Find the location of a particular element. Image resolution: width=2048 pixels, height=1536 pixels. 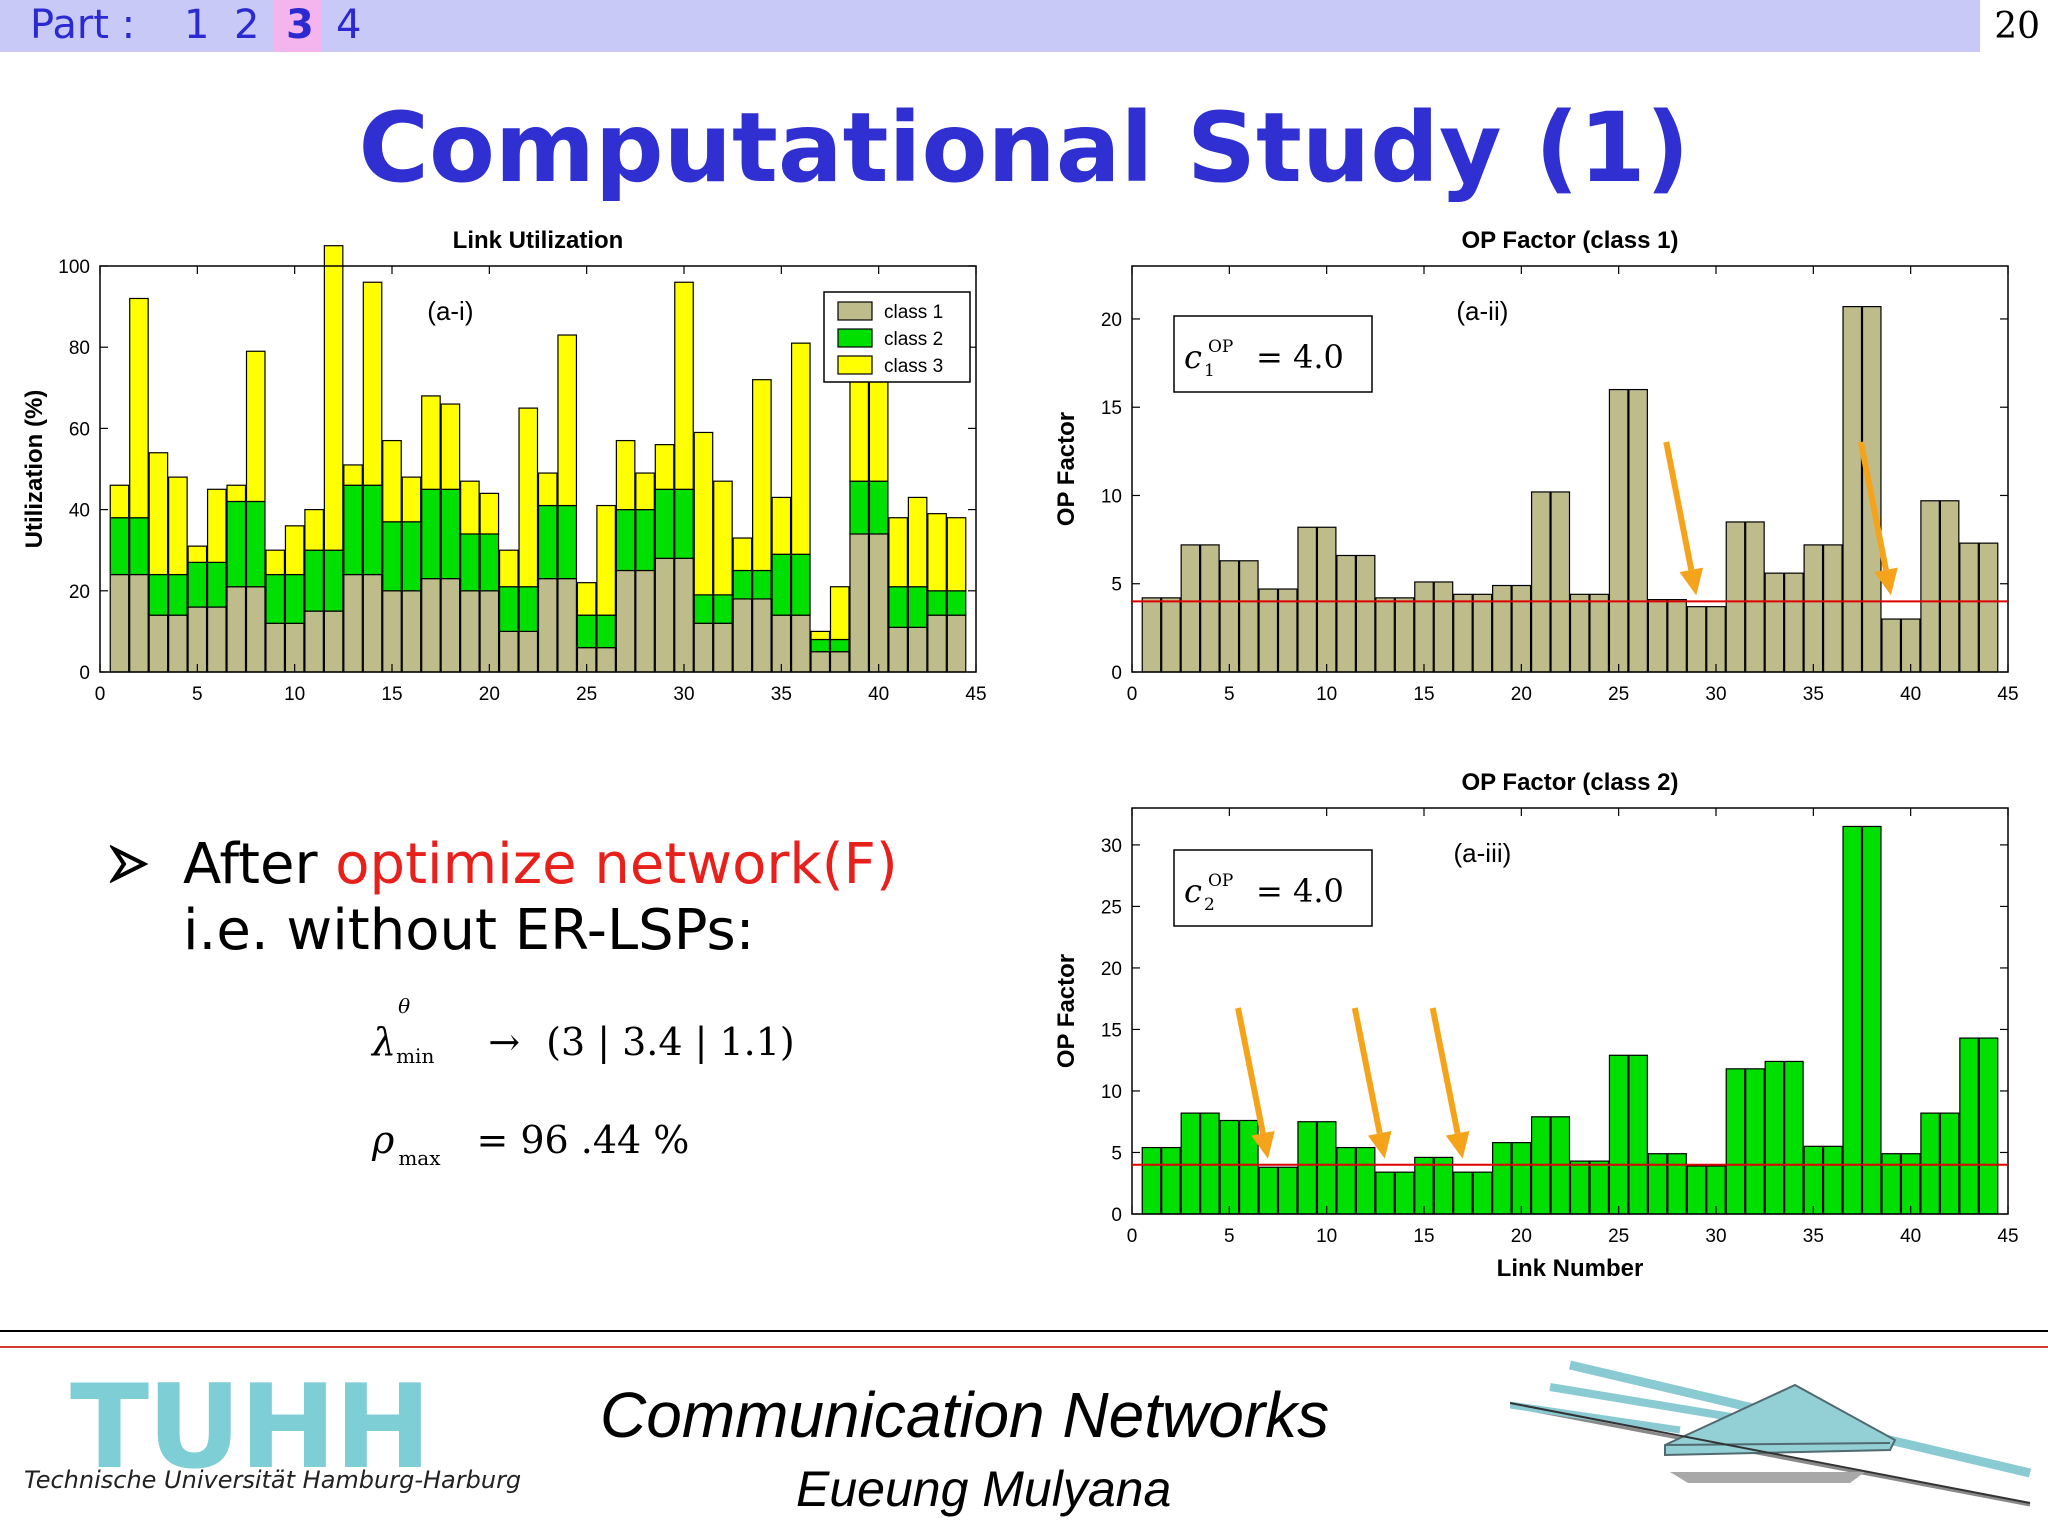

network-pyramid-logo-icon is located at coordinates (1771, 1433).